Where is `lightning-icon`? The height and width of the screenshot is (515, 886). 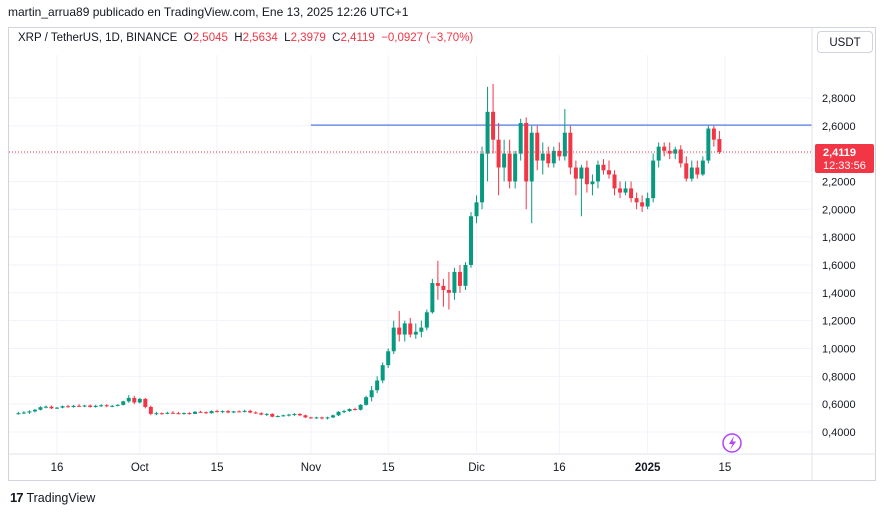 lightning-icon is located at coordinates (732, 443).